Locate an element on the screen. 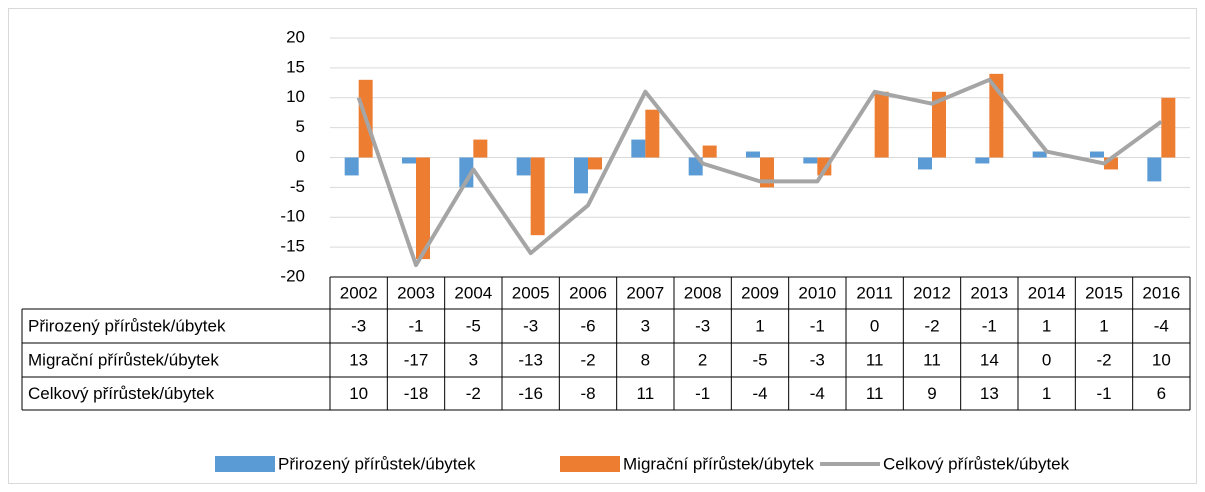 The image size is (1205, 492). legend-label: Celkový přírůstek/úbytek is located at coordinates (976, 463).